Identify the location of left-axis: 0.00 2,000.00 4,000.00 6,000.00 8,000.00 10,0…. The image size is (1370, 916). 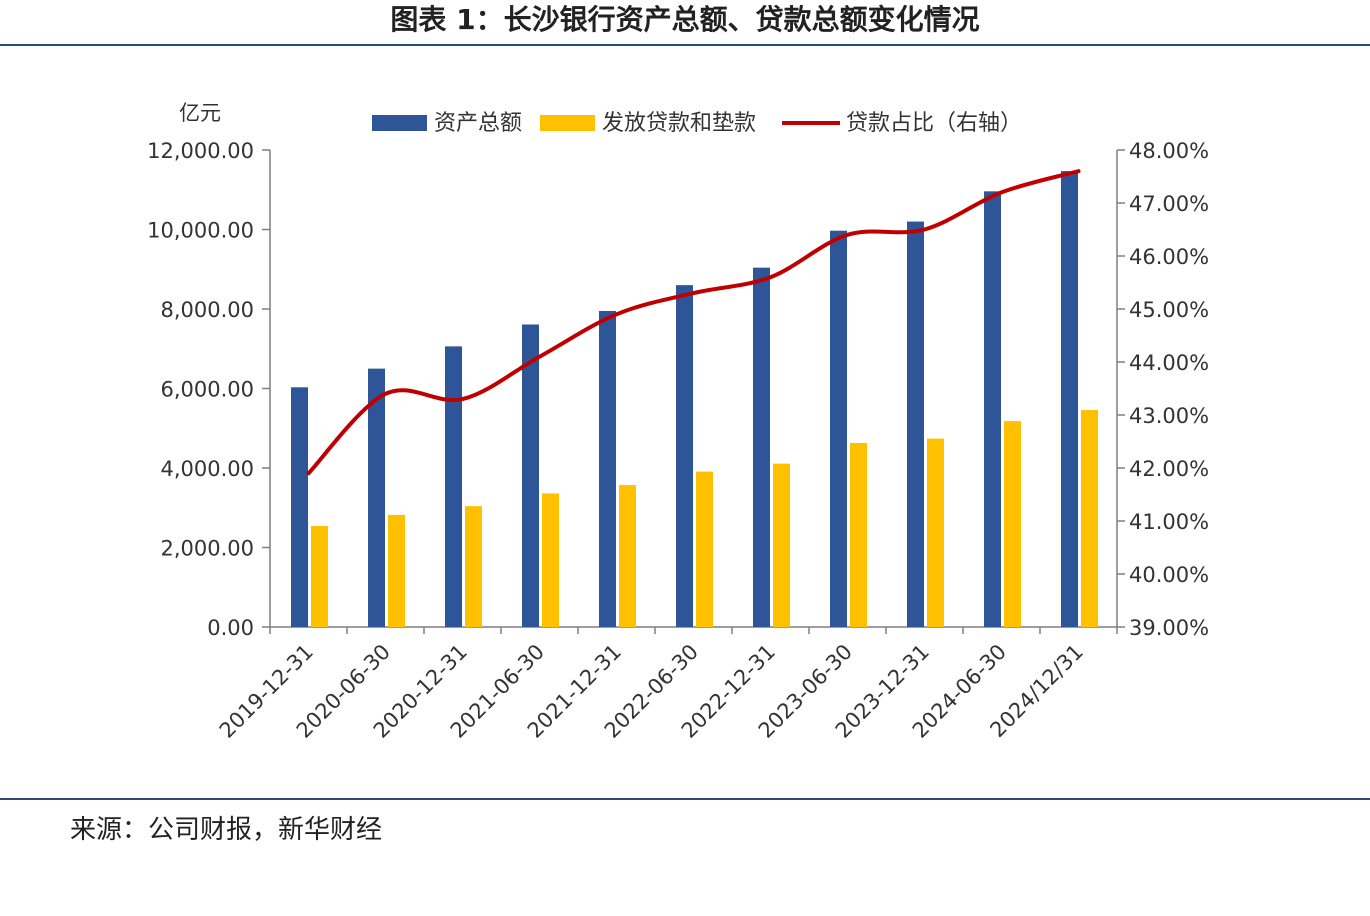
(209, 370).